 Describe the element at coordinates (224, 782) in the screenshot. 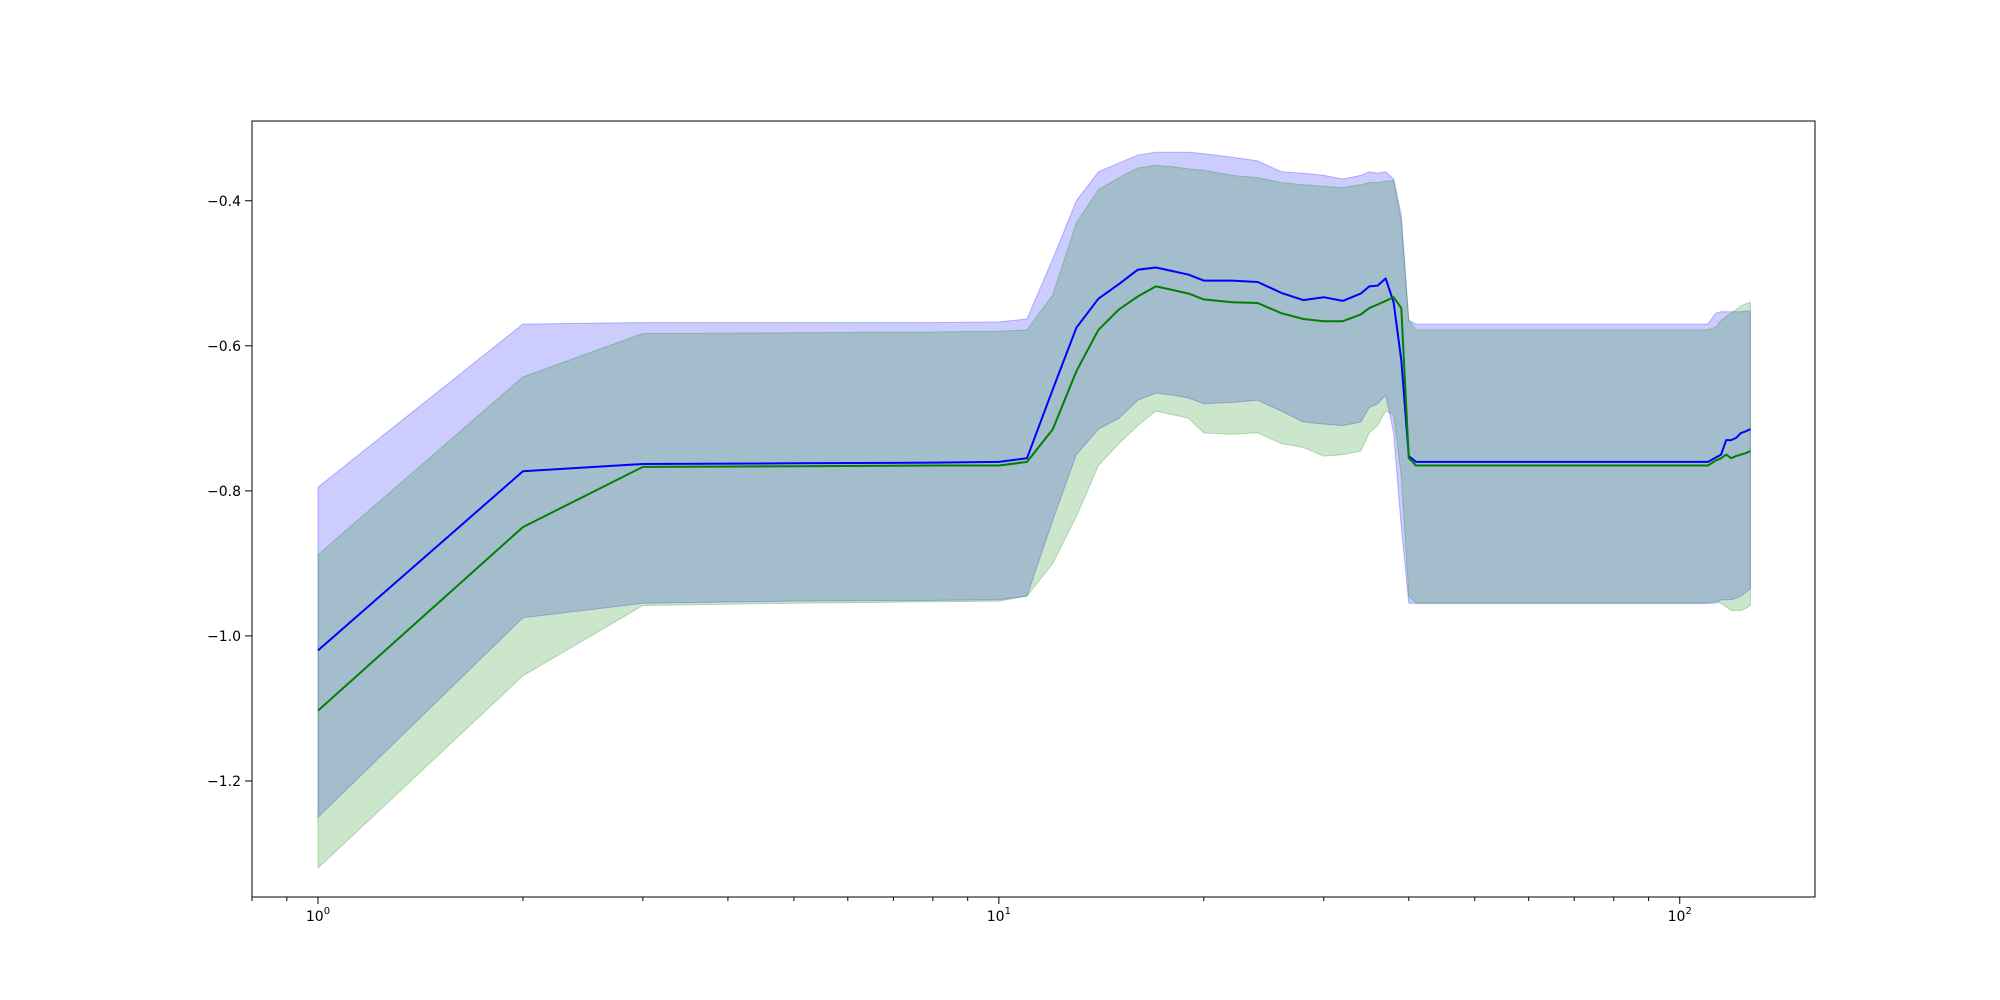

I see `y-tick-label: −1.2` at that location.